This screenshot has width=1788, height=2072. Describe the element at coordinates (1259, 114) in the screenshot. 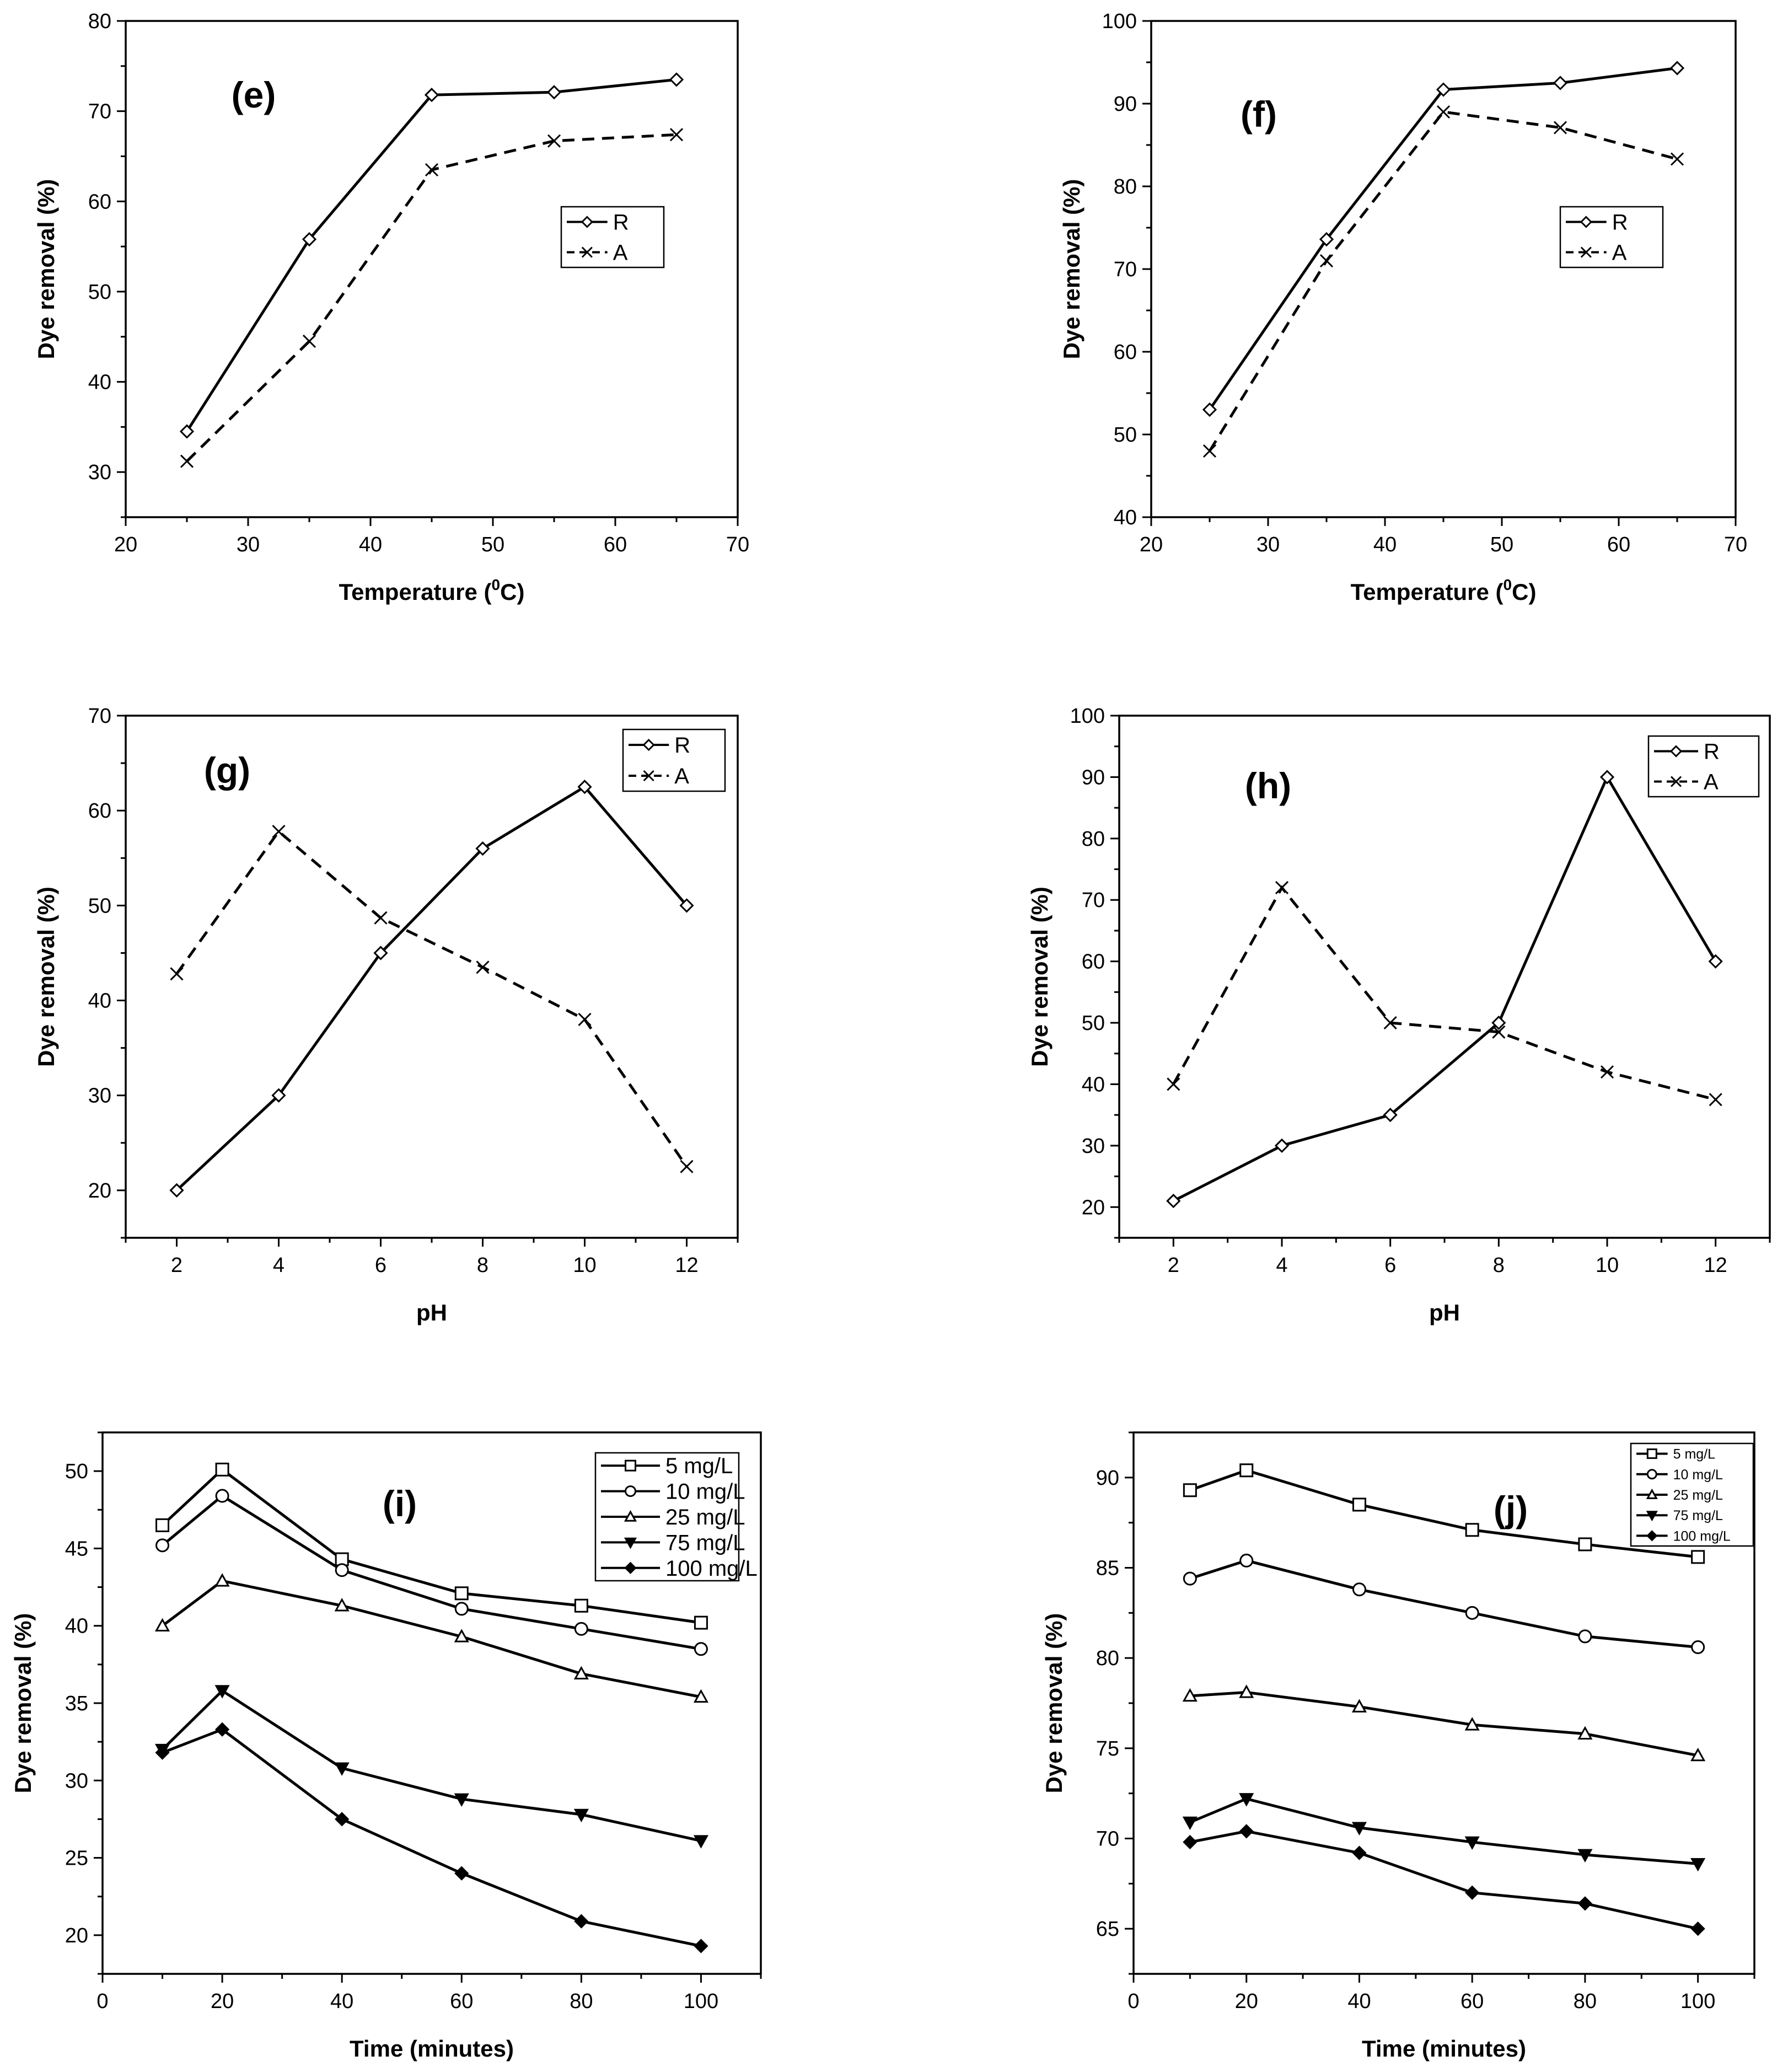

I see `panel-label: (f)` at that location.